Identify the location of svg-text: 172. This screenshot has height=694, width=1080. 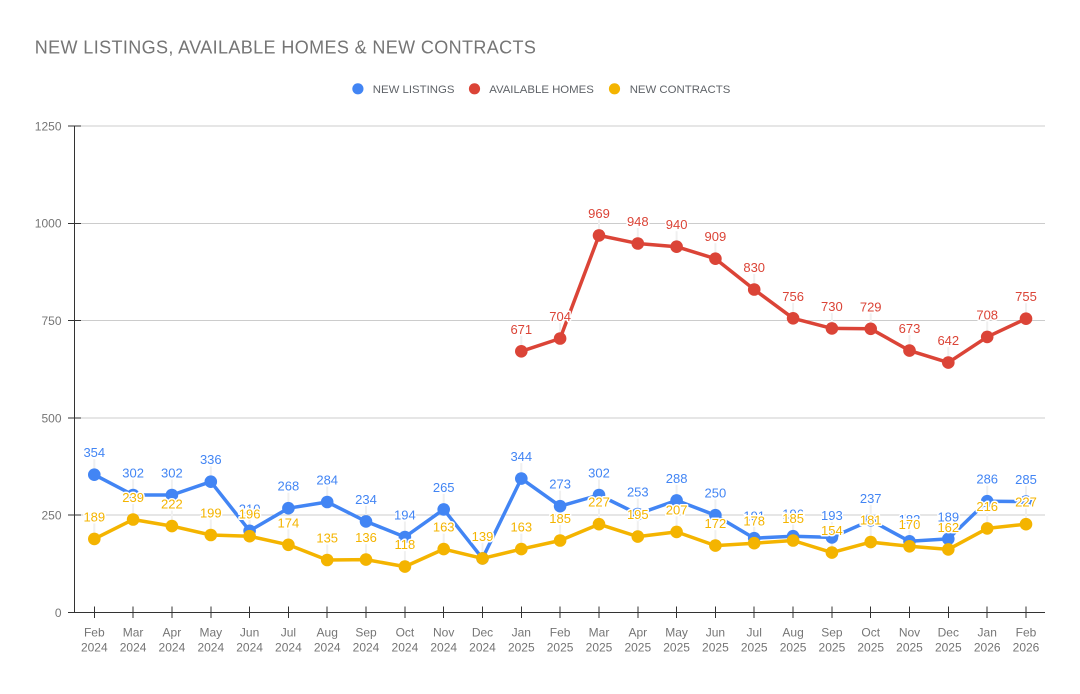
(716, 523).